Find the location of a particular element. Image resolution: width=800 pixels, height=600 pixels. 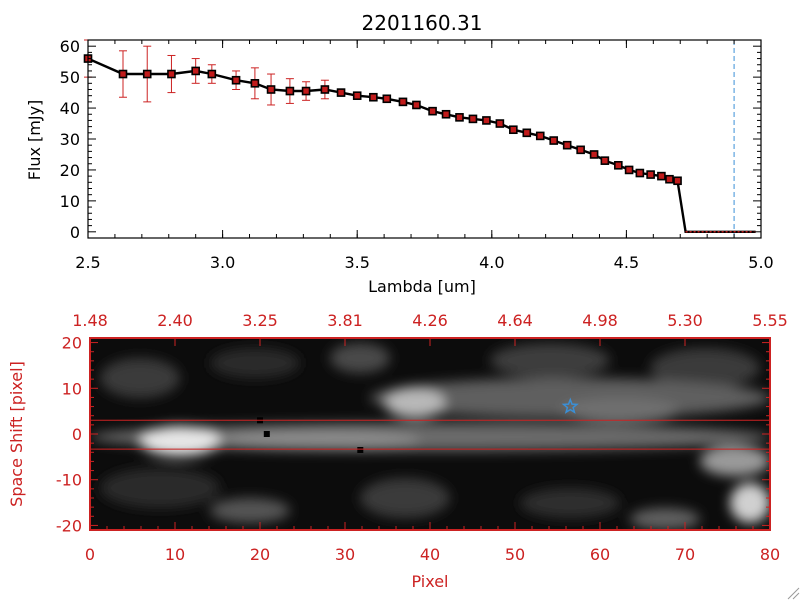

y-tick-label: 40 is located at coordinates (70, 108).